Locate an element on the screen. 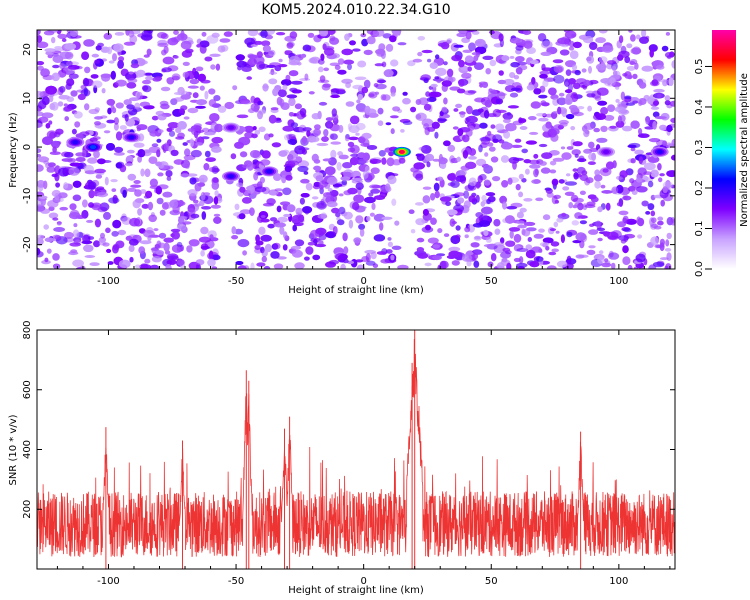 Image resolution: width=750 pixels, height=600 pixels. tick-label: -20 is located at coordinates (27, 244).